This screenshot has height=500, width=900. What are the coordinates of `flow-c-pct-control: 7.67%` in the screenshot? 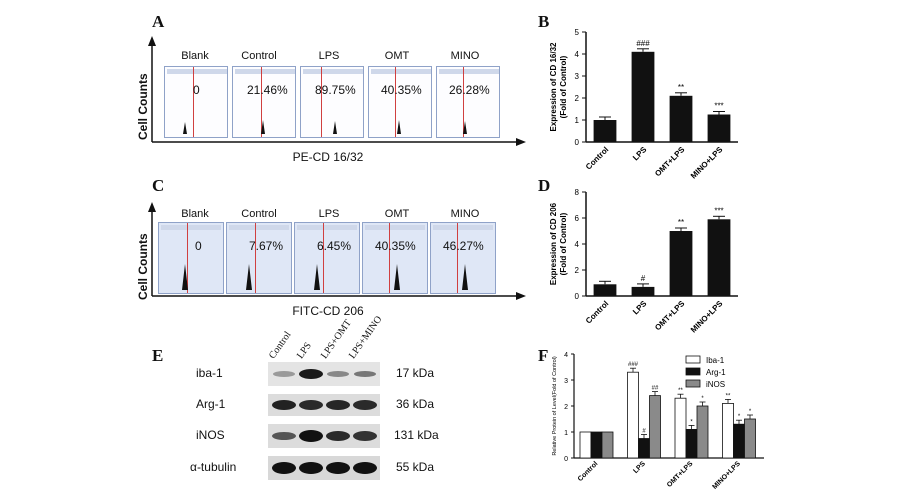 It's located at (266, 246).